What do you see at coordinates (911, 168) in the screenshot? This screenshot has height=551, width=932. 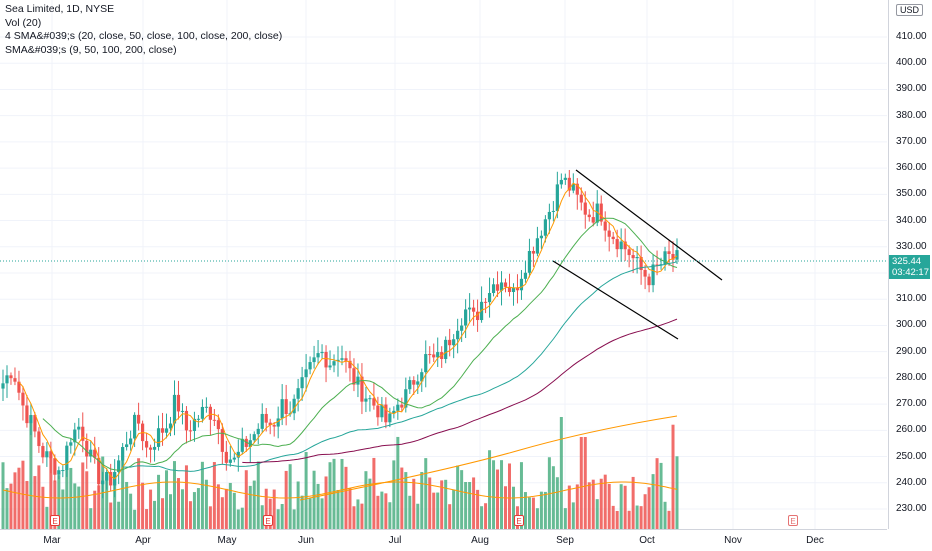 I see `price-tick-label: 360.00` at bounding box center [911, 168].